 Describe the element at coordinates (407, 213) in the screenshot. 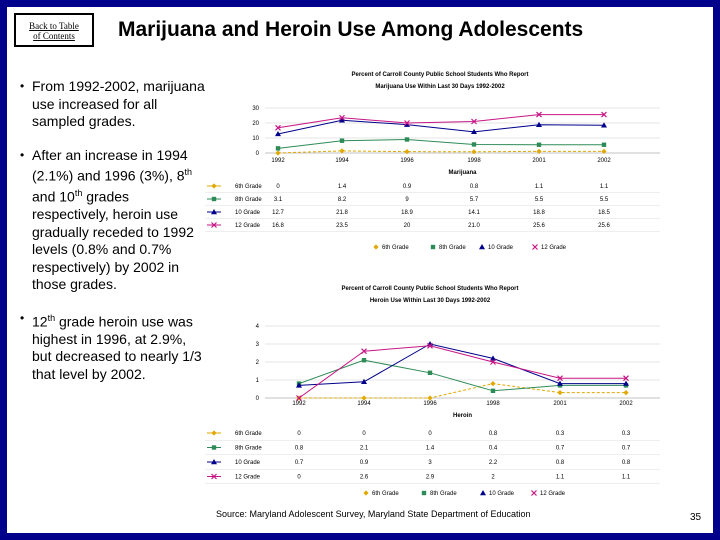

I see `marijuana-table-cell: 18.9` at that location.